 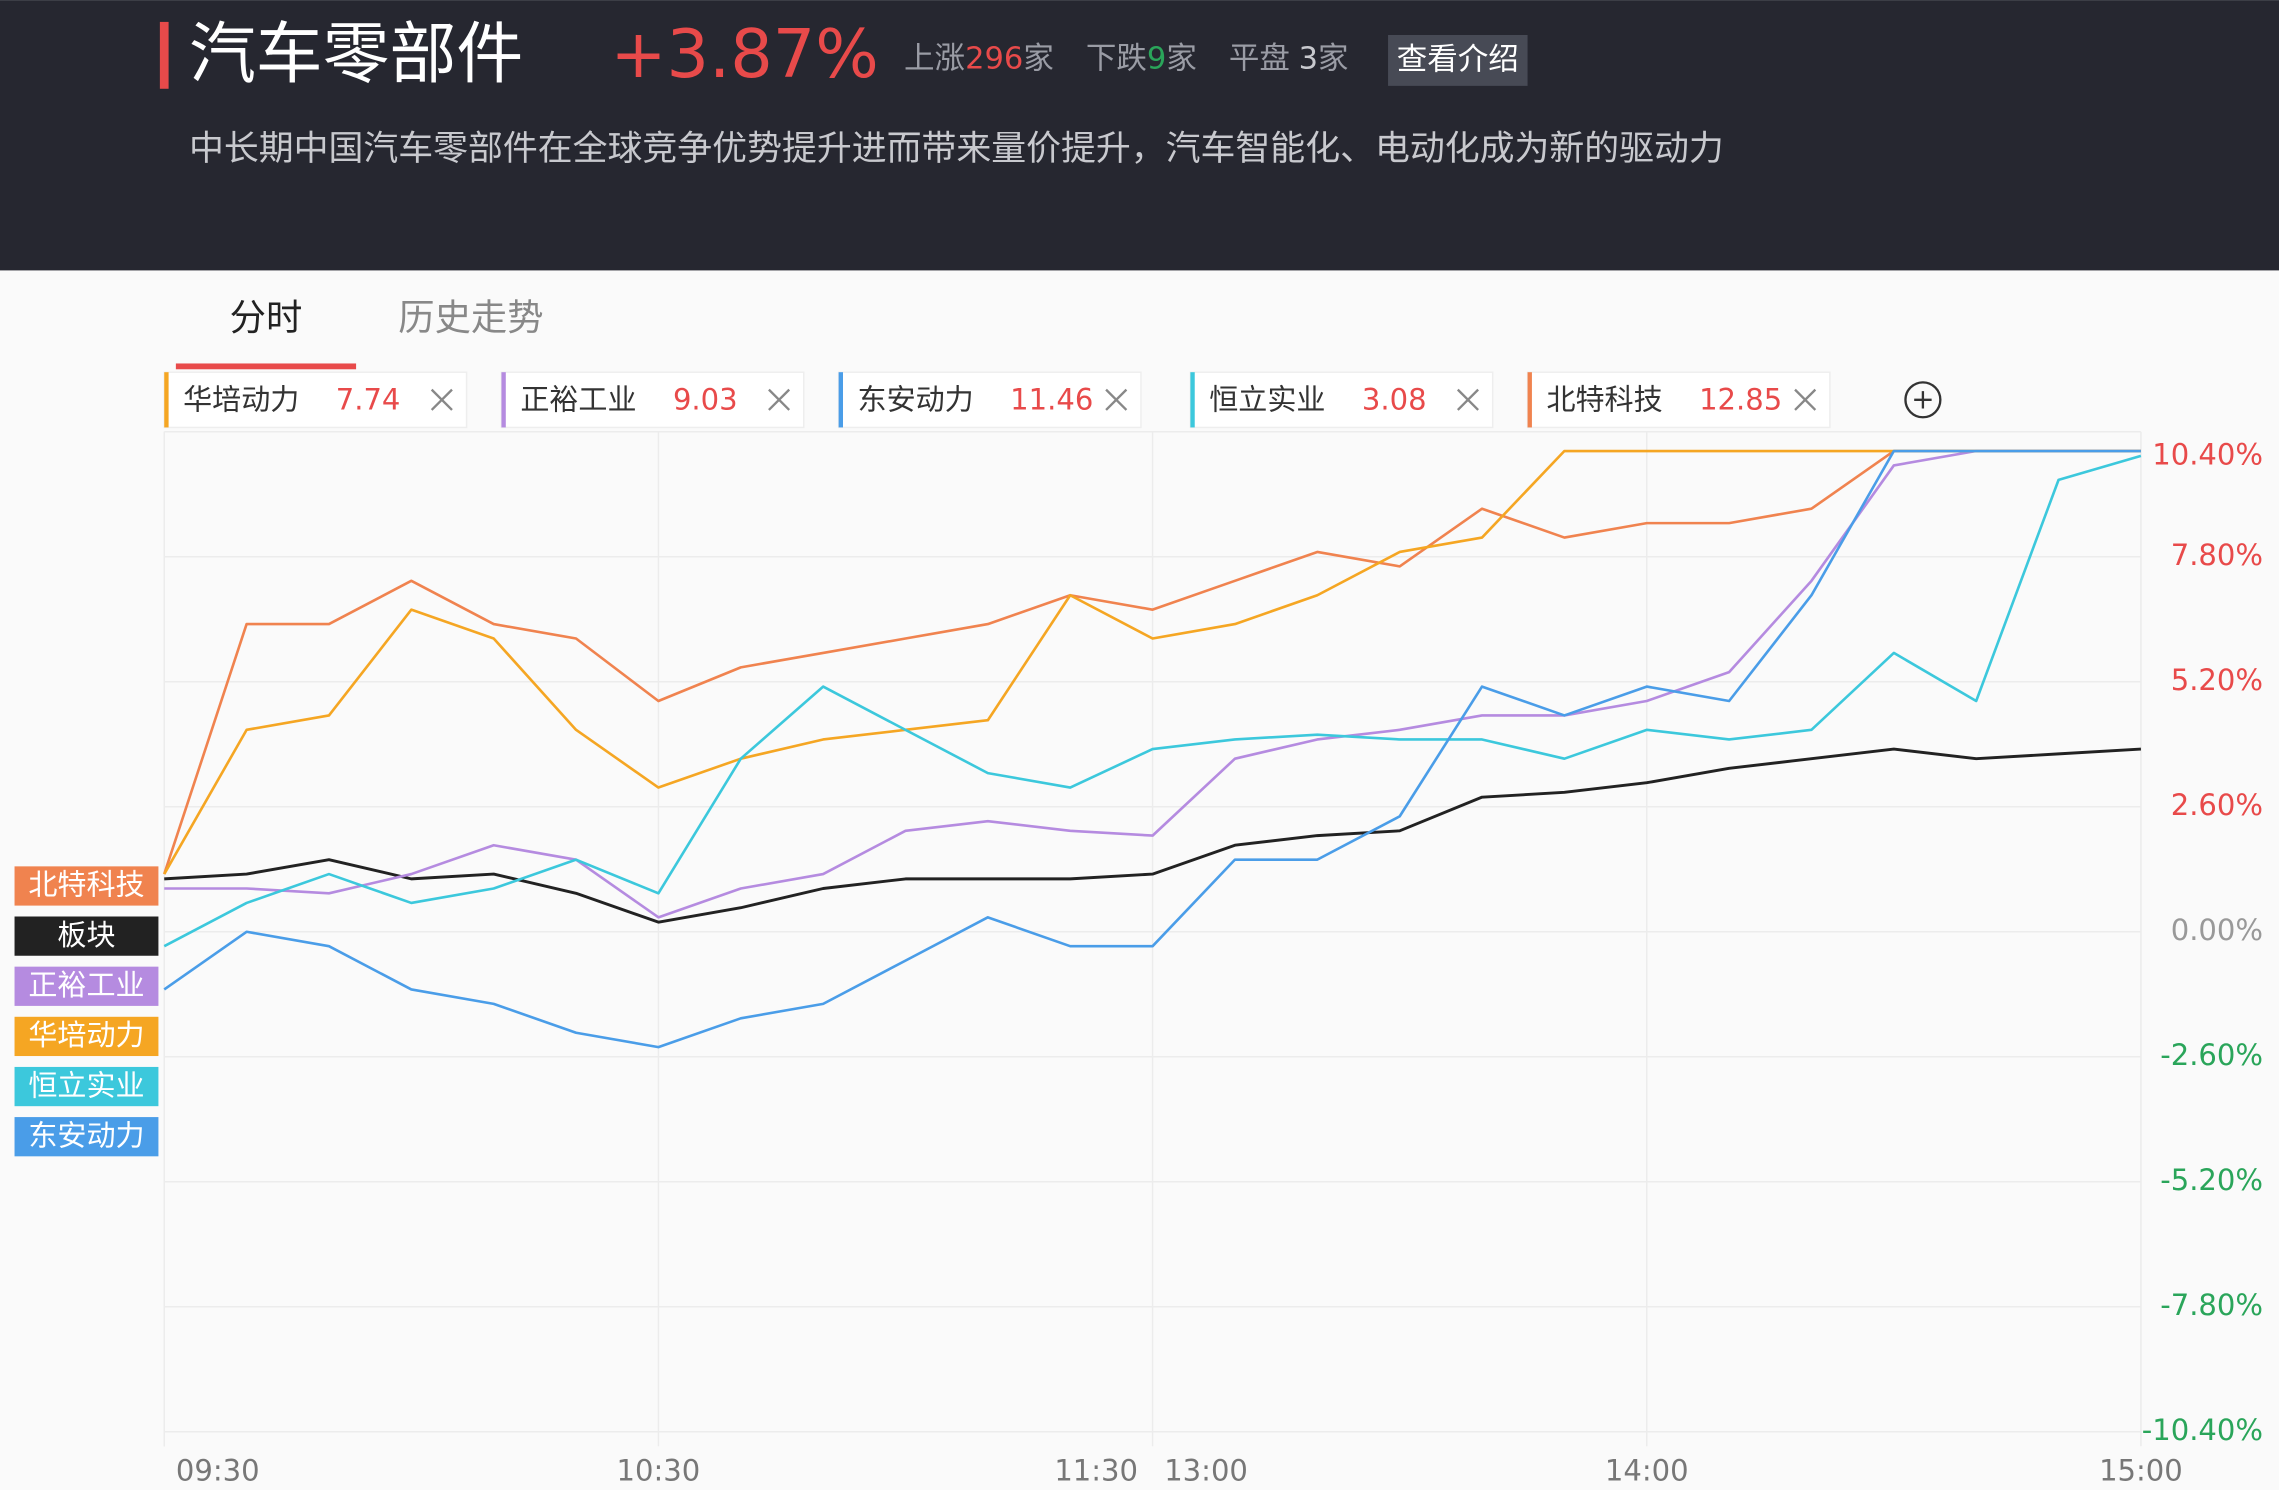 What do you see at coordinates (994, 58) in the screenshot?
I see `up-count: 296` at bounding box center [994, 58].